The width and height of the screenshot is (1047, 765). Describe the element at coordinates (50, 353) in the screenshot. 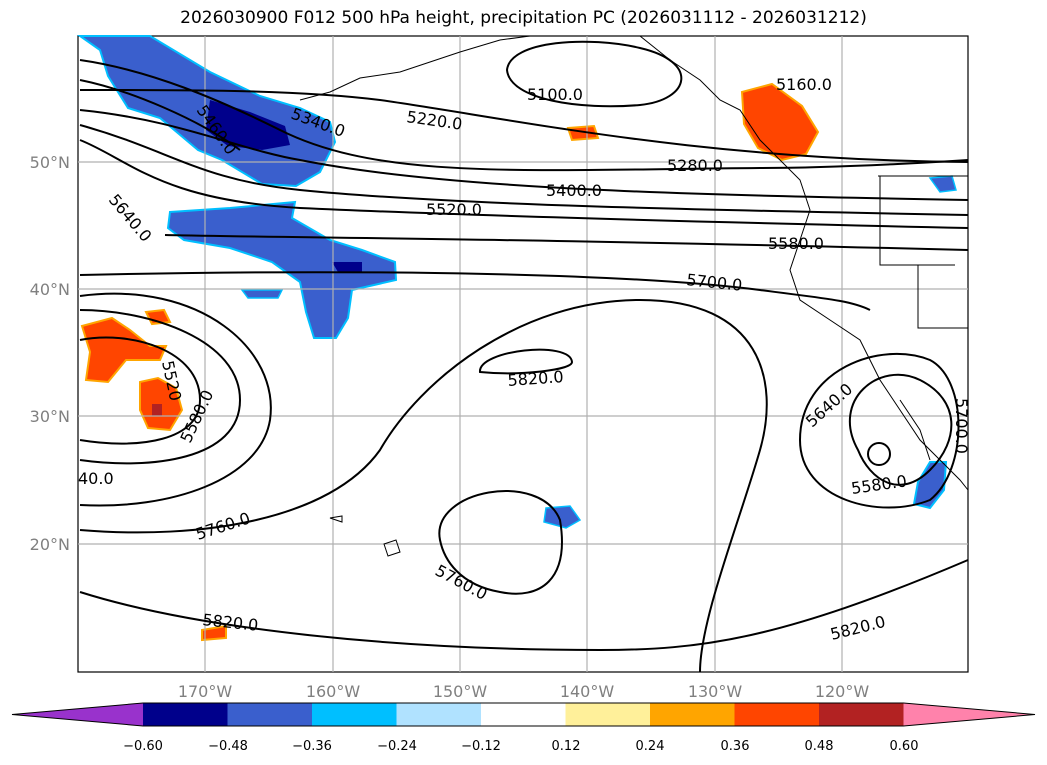

I see `latitude-labels: 50°N 40°N 30°N 20°N` at that location.